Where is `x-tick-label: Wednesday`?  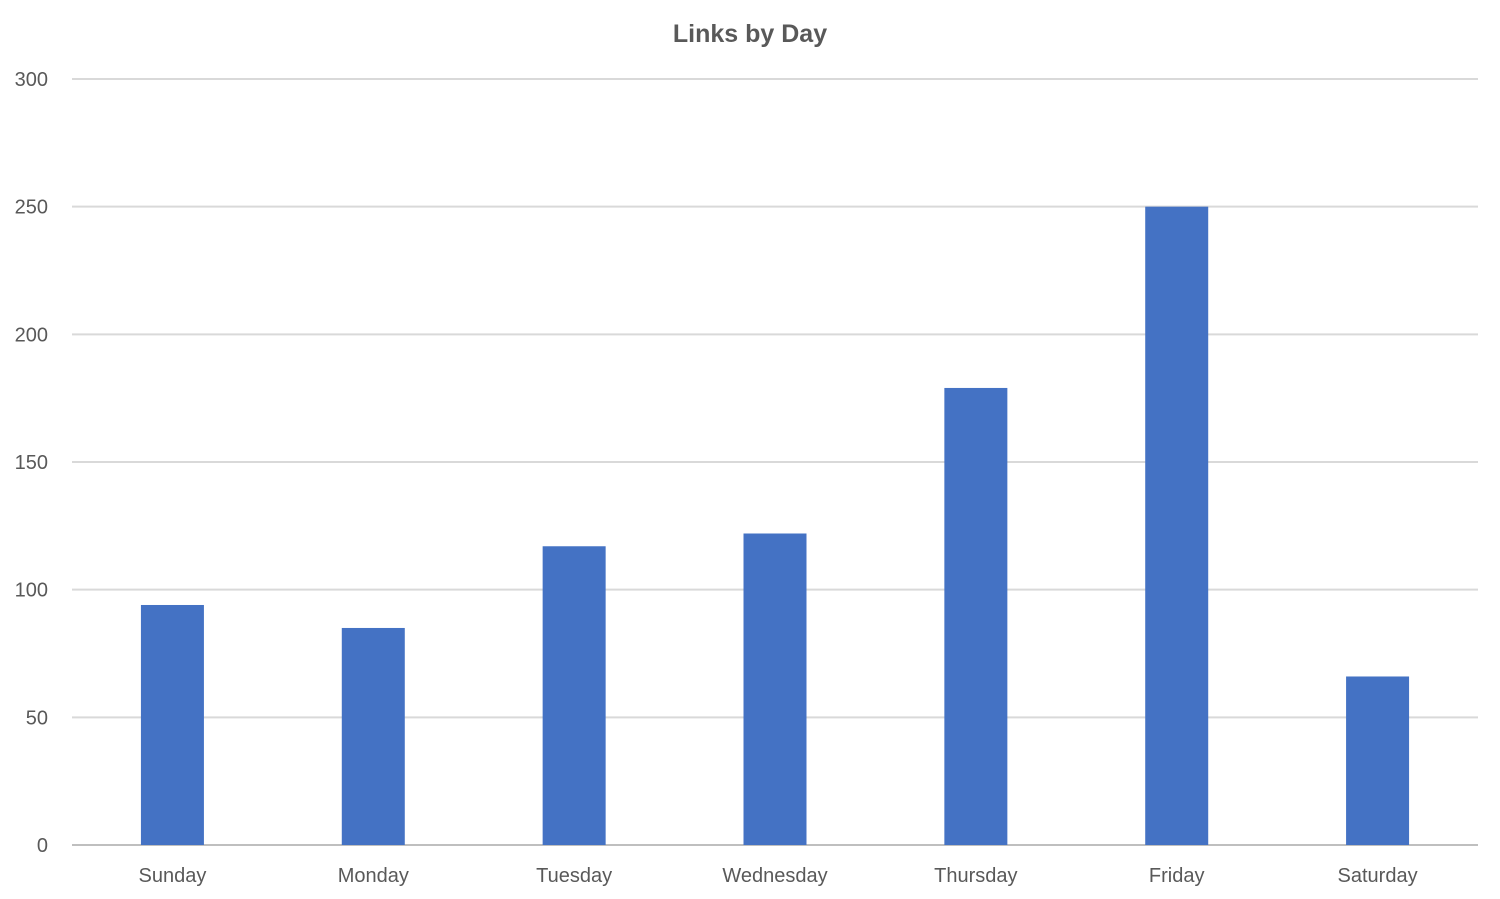
x-tick-label: Wednesday is located at coordinates (774, 876).